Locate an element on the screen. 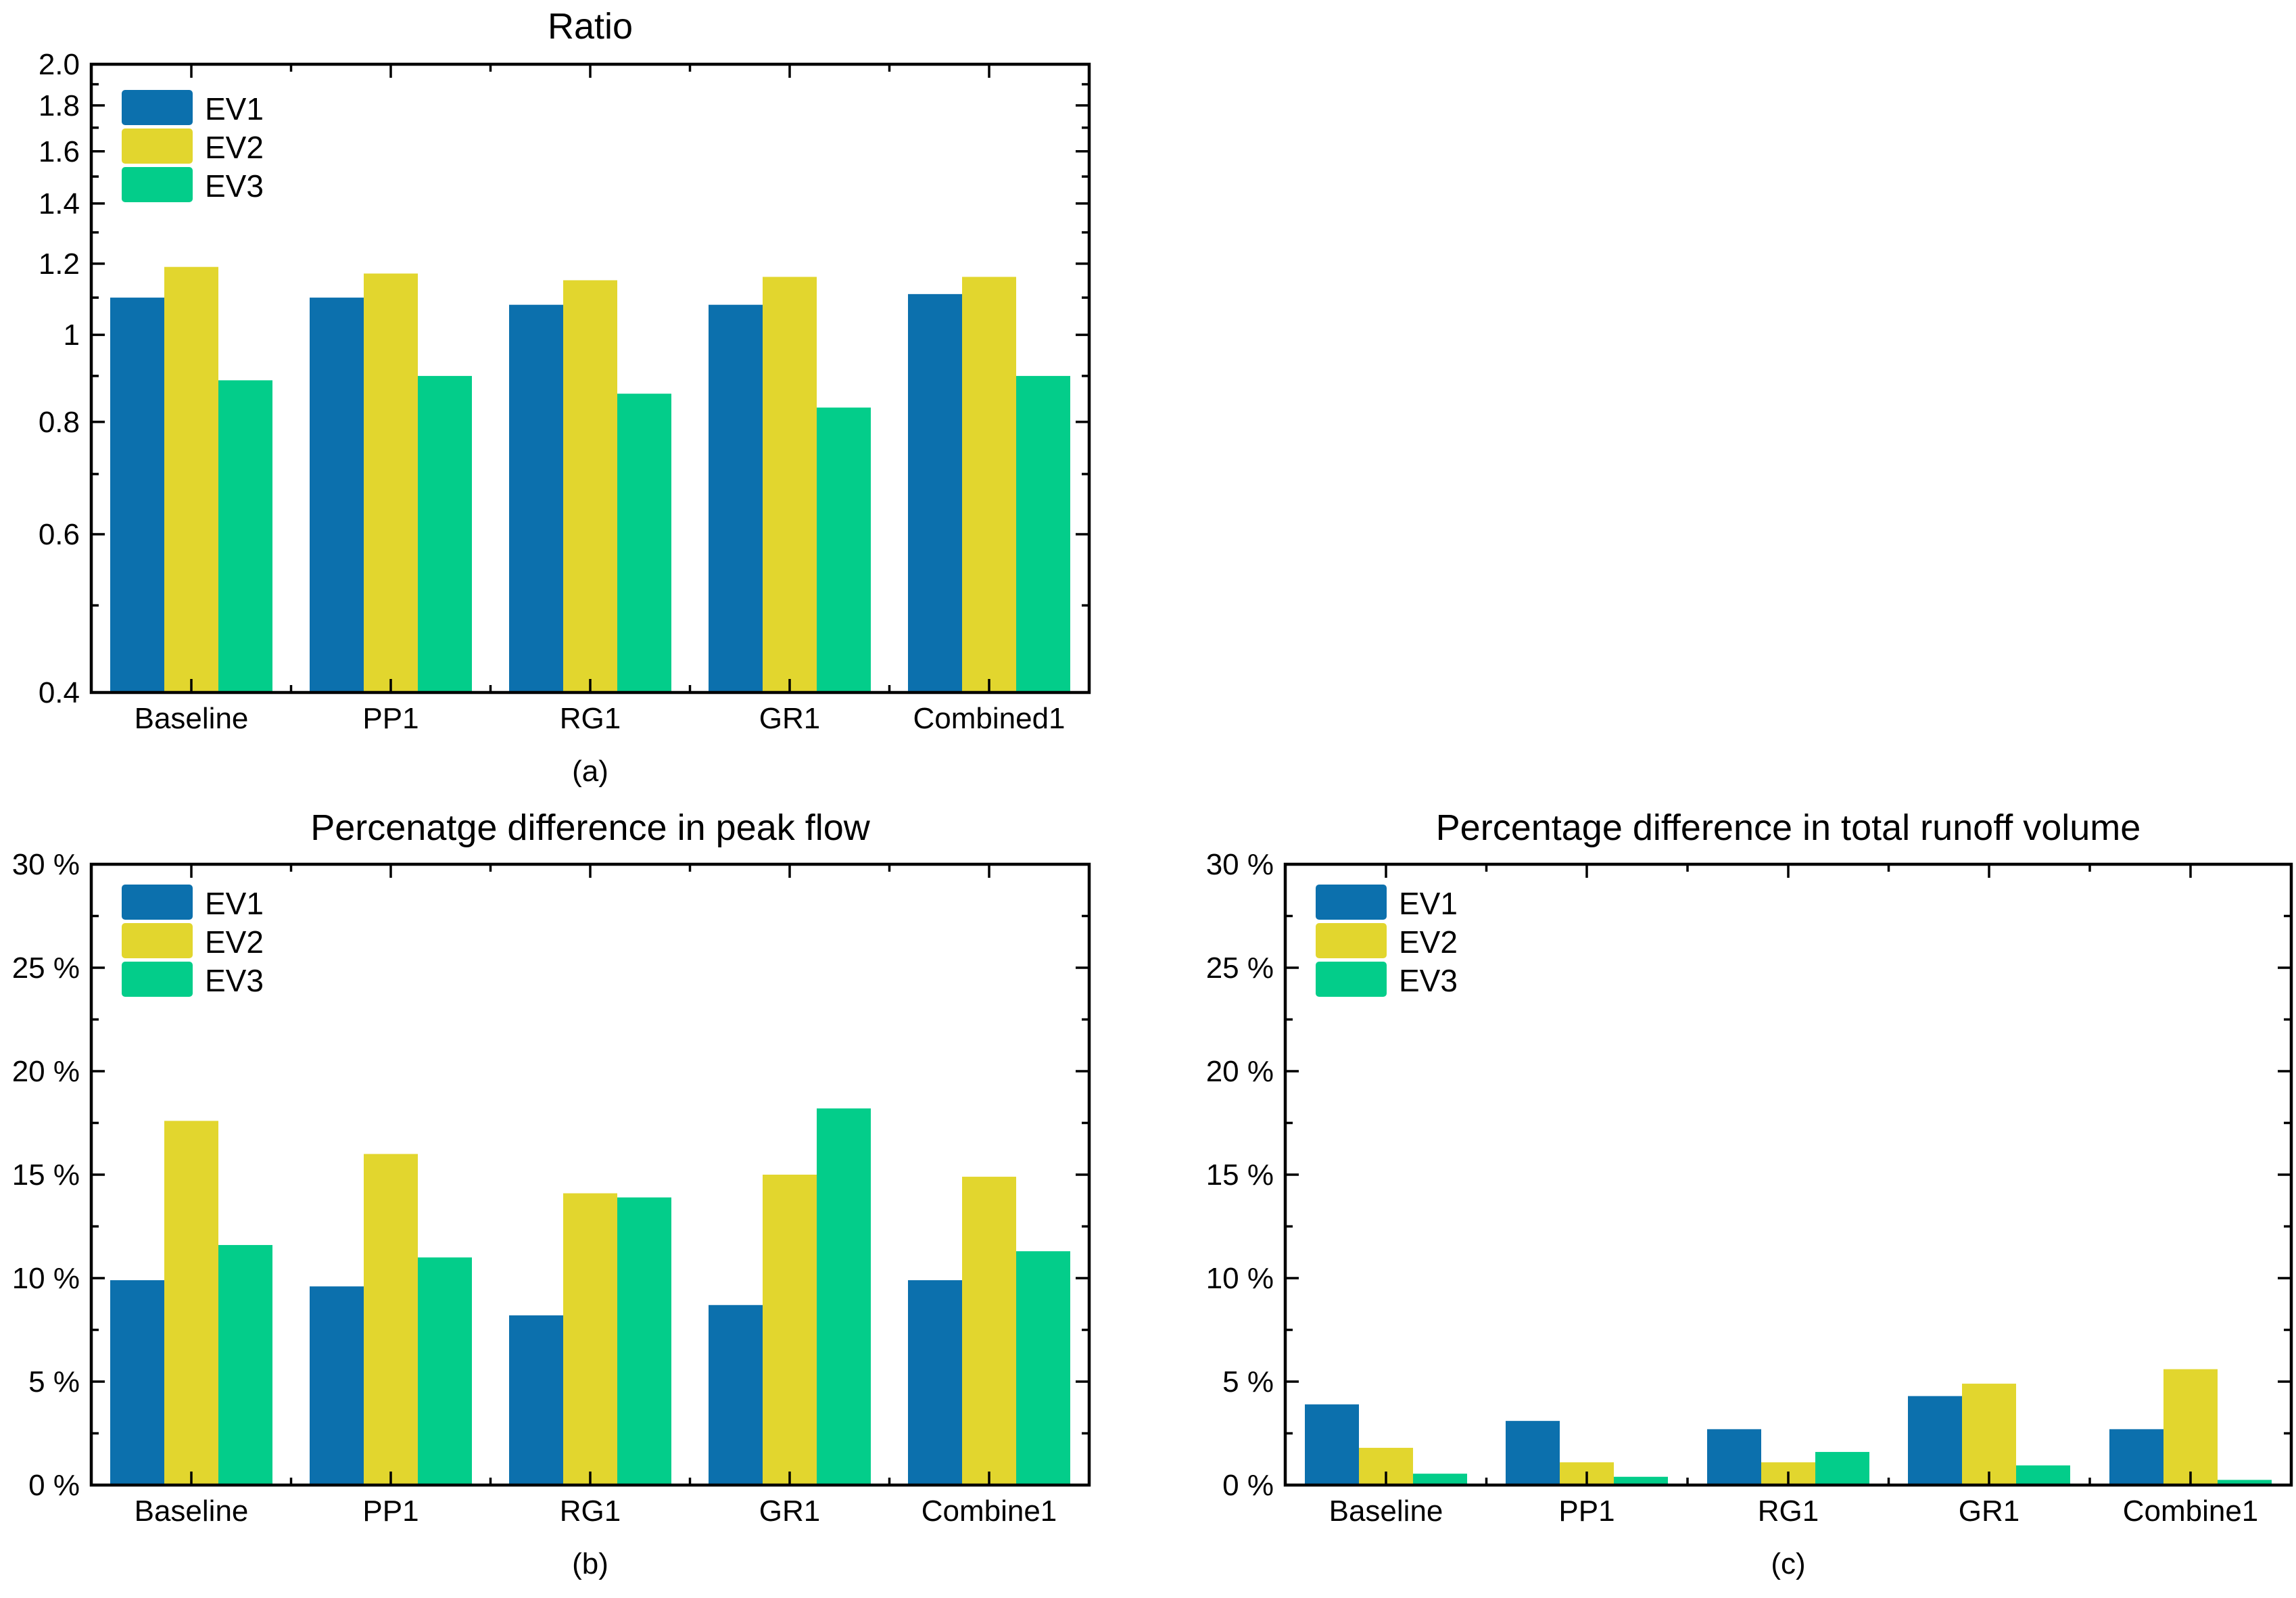  y-tick-label: 1.8 is located at coordinates (59, 105).